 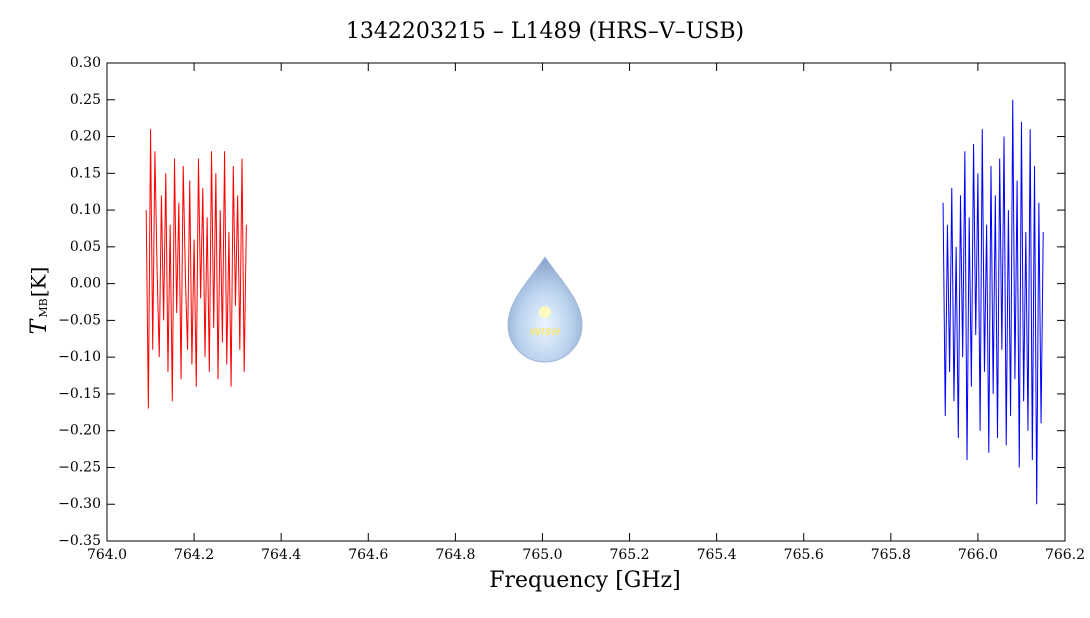 I want to click on y-tick-label: −0.10, so click(x=79, y=357).